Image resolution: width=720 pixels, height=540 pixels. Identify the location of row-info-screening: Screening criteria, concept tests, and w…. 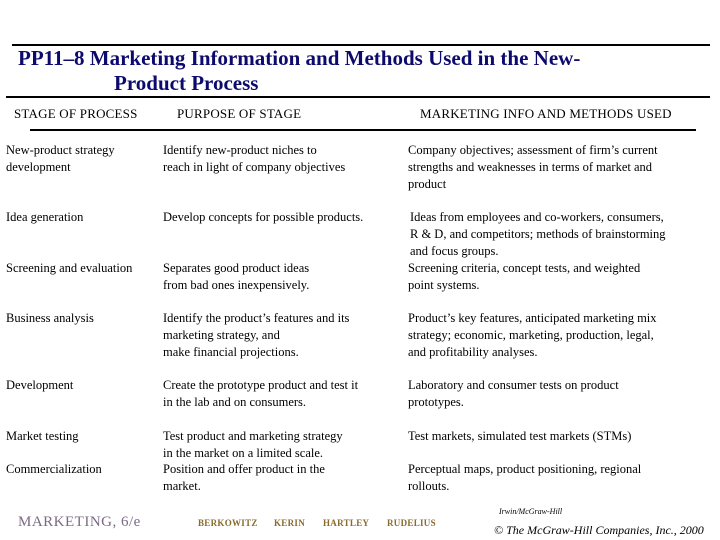
(524, 276).